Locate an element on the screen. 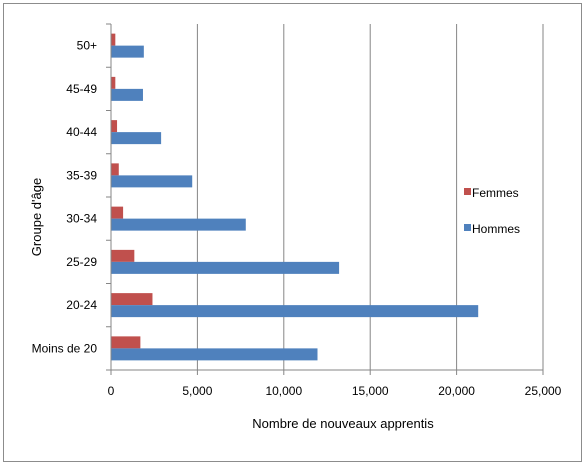 This screenshot has width=587, height=467. x-tick-label: 5,000 is located at coordinates (197, 391).